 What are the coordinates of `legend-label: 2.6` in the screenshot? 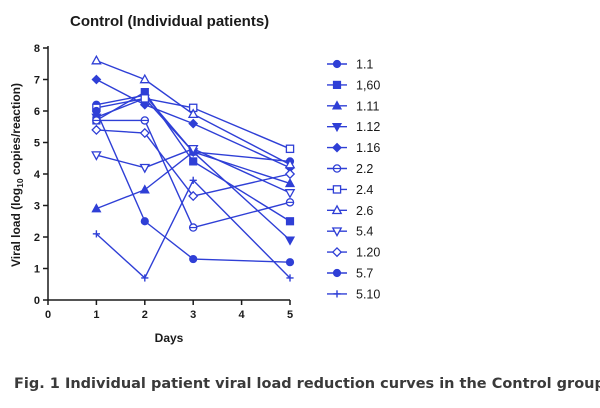 It's located at (364, 211).